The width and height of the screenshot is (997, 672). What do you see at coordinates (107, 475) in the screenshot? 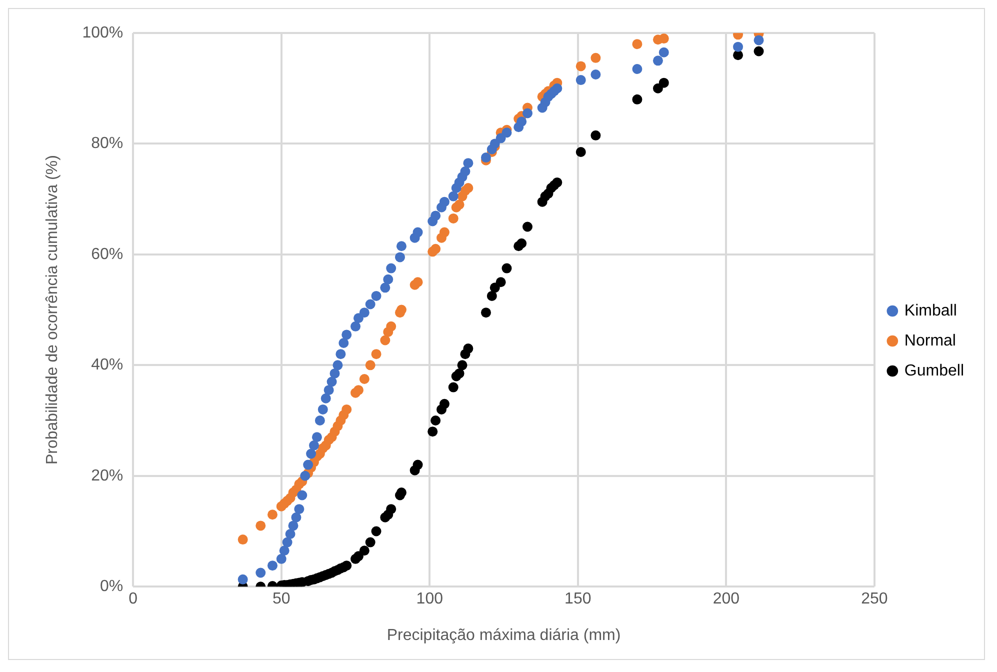
I see `y-tick-label: 20%` at bounding box center [107, 475].